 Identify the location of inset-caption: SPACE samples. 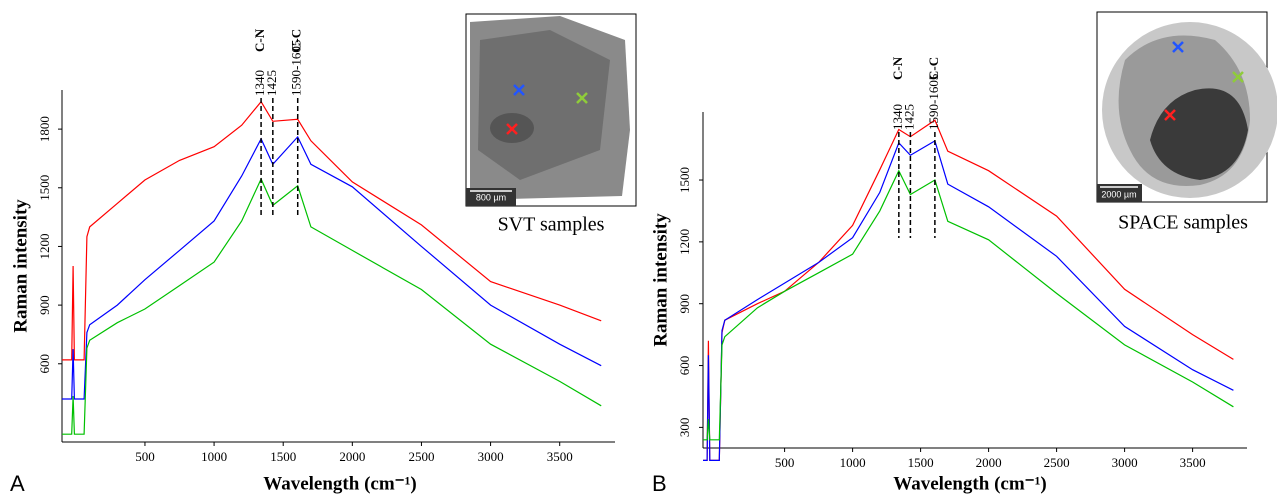
(1183, 223).